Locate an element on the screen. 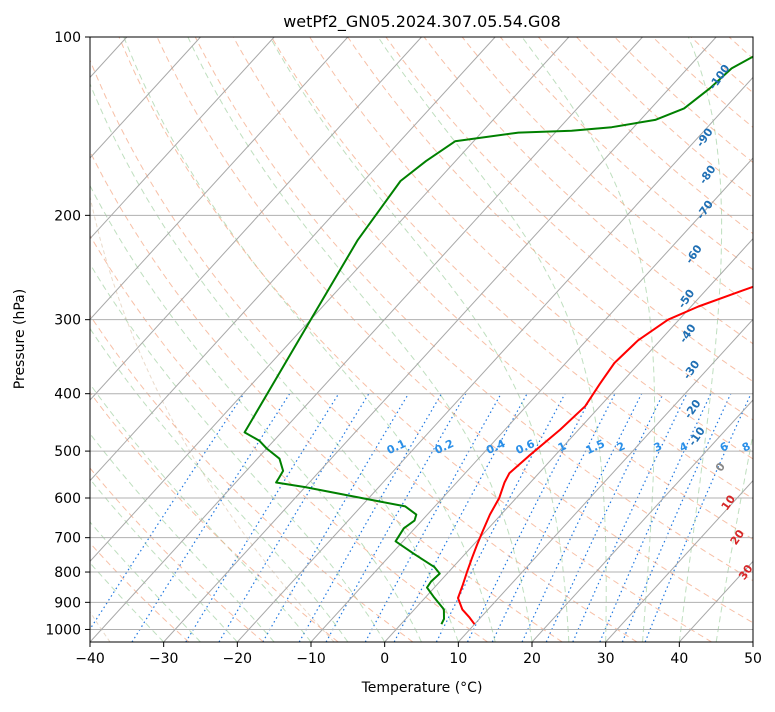  y-tick-label: 300 is located at coordinates (67, 321).